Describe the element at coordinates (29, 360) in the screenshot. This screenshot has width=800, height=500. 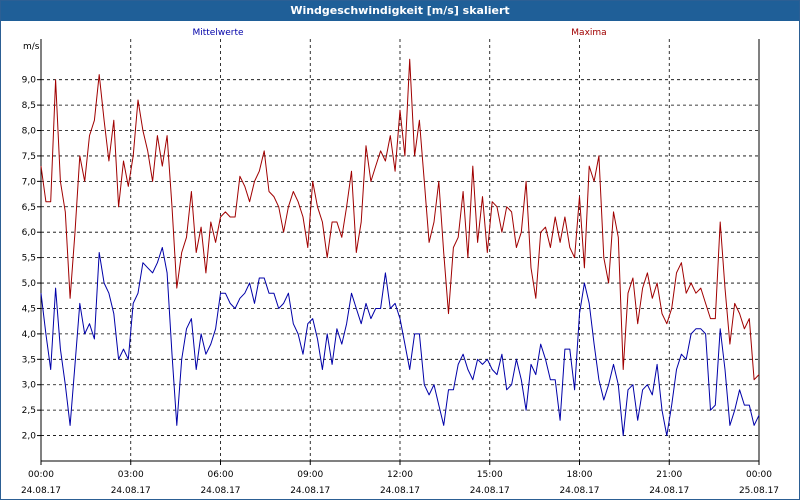
I see `y-tick-label: 3,5` at that location.